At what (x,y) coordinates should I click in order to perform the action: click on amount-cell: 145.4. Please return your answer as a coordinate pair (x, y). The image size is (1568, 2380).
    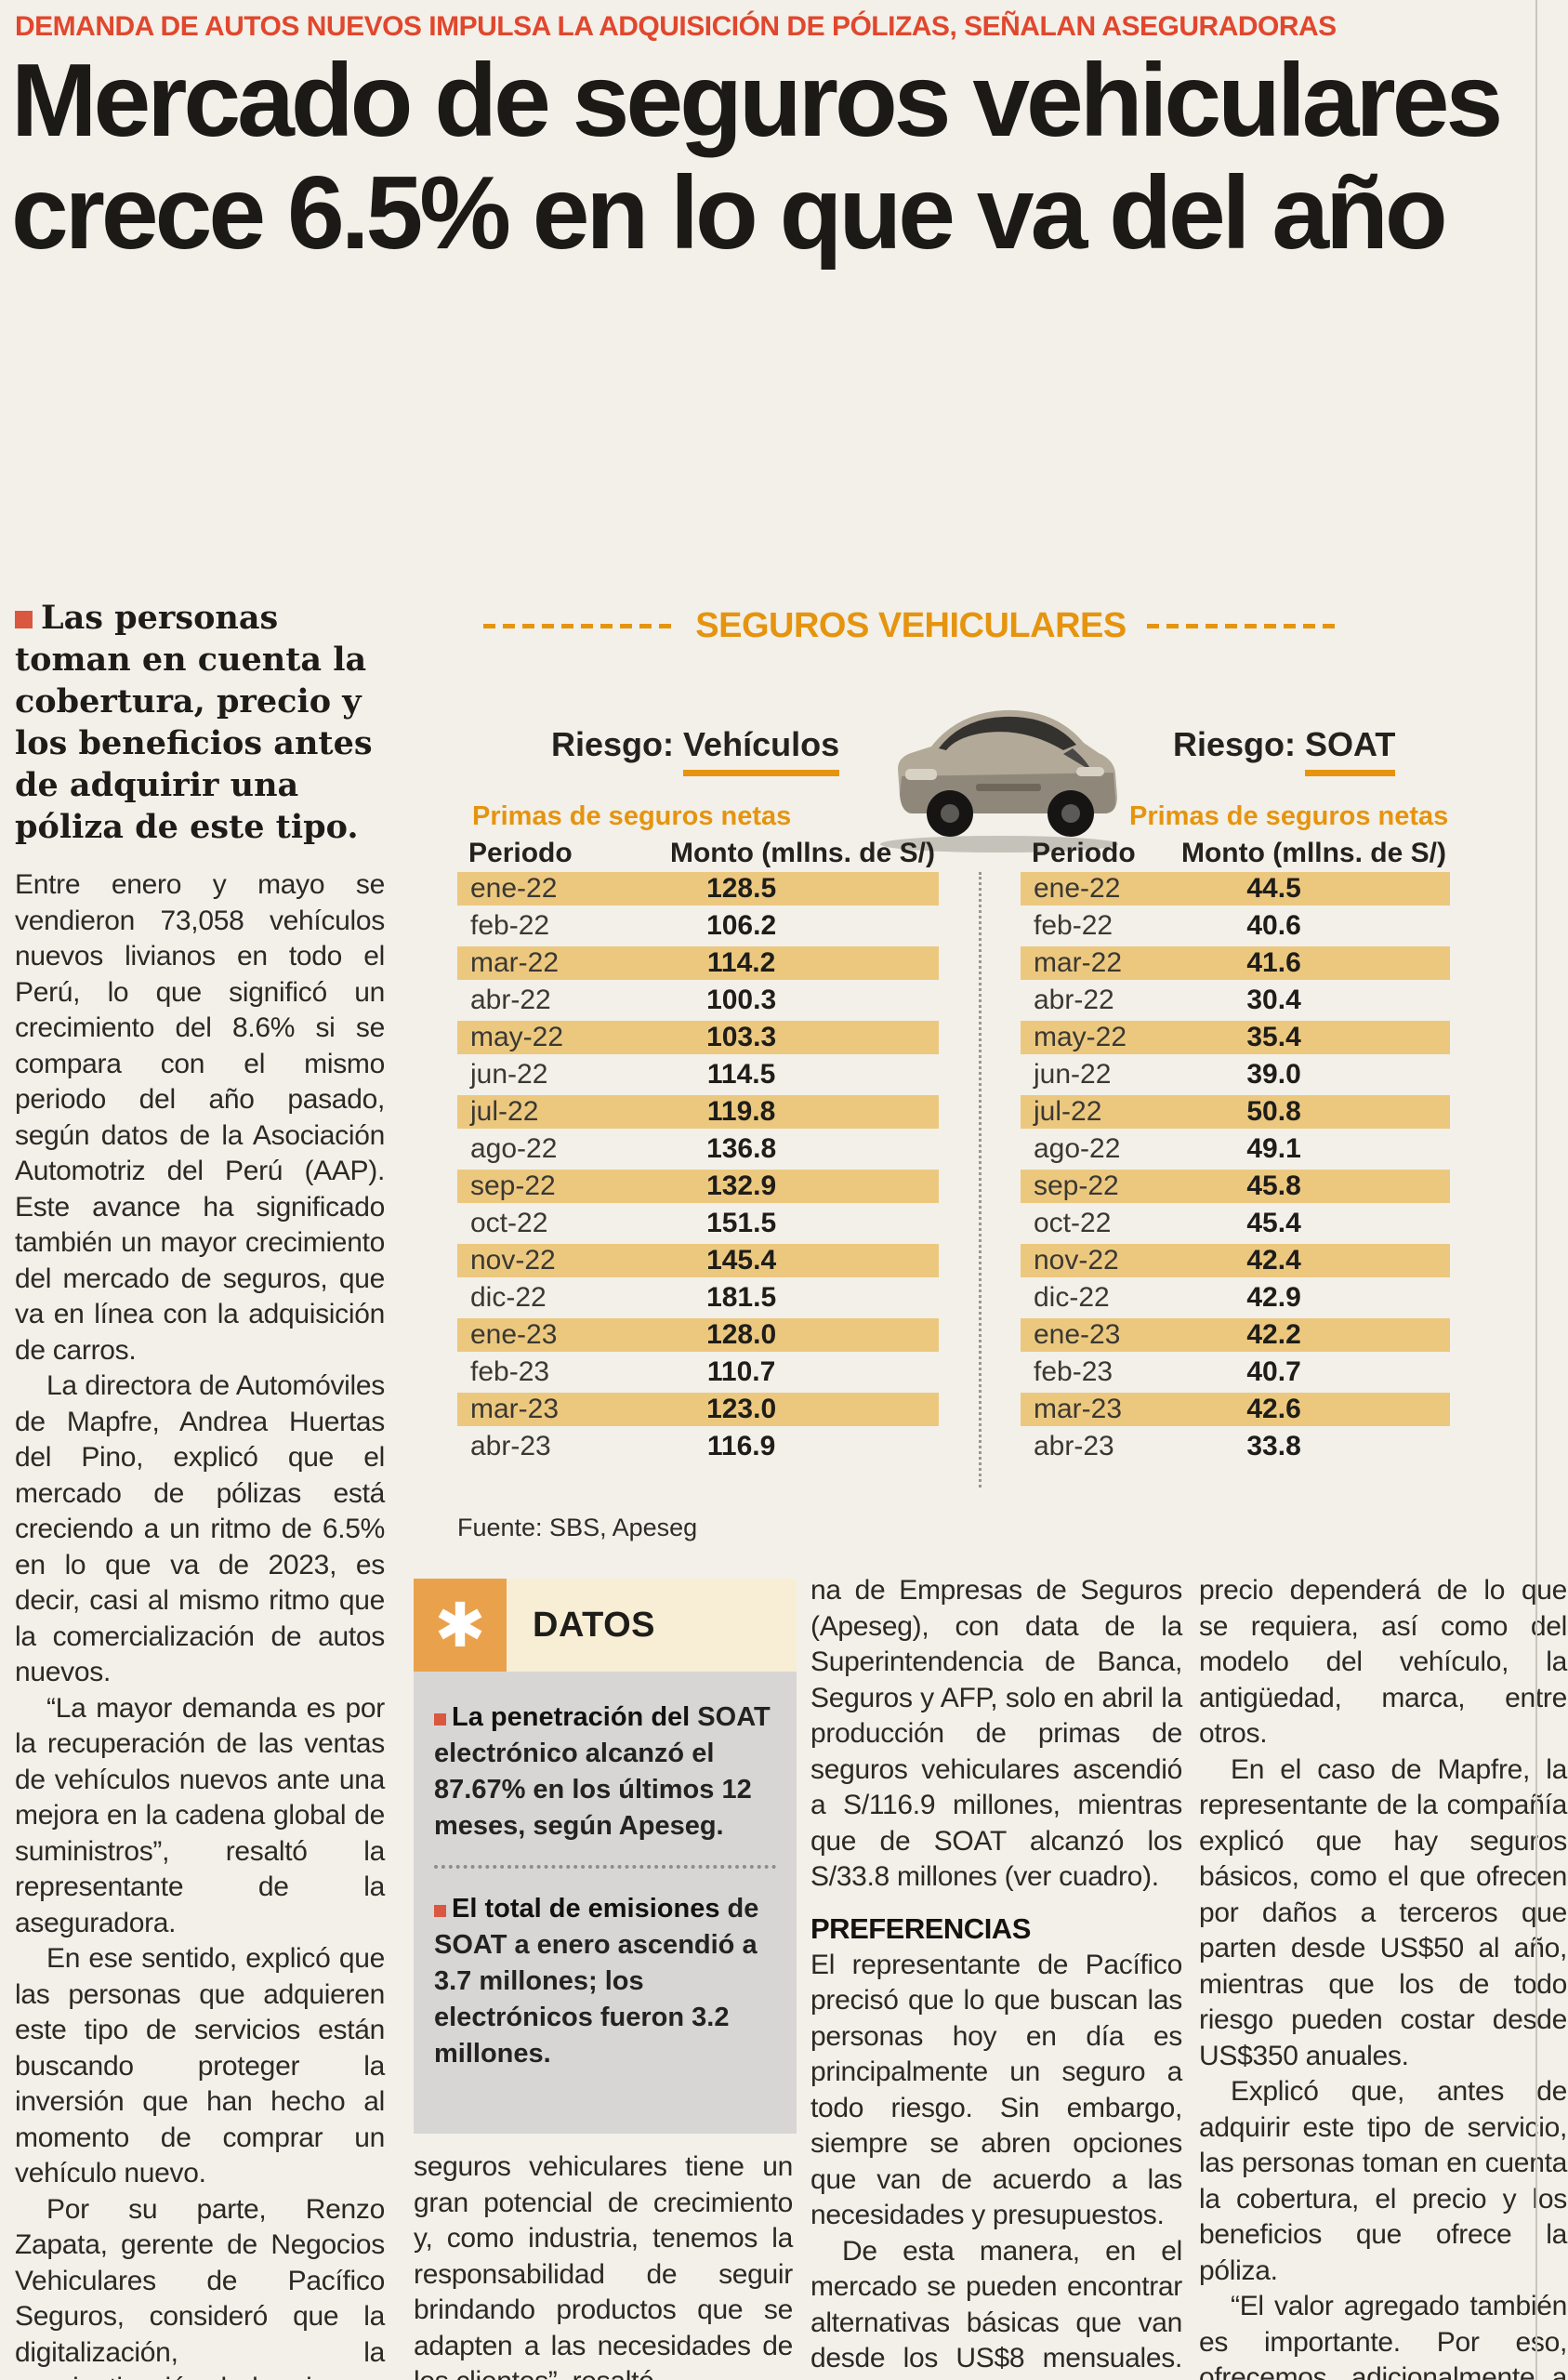
    Looking at the image, I should click on (742, 1260).